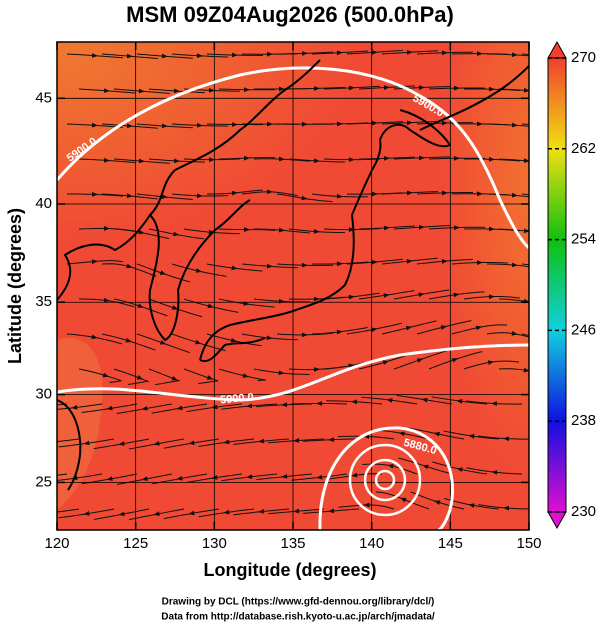 Image resolution: width=599 pixels, height=625 pixels. What do you see at coordinates (583, 239) in the screenshot?
I see `colorbar-tick-label: 254` at bounding box center [583, 239].